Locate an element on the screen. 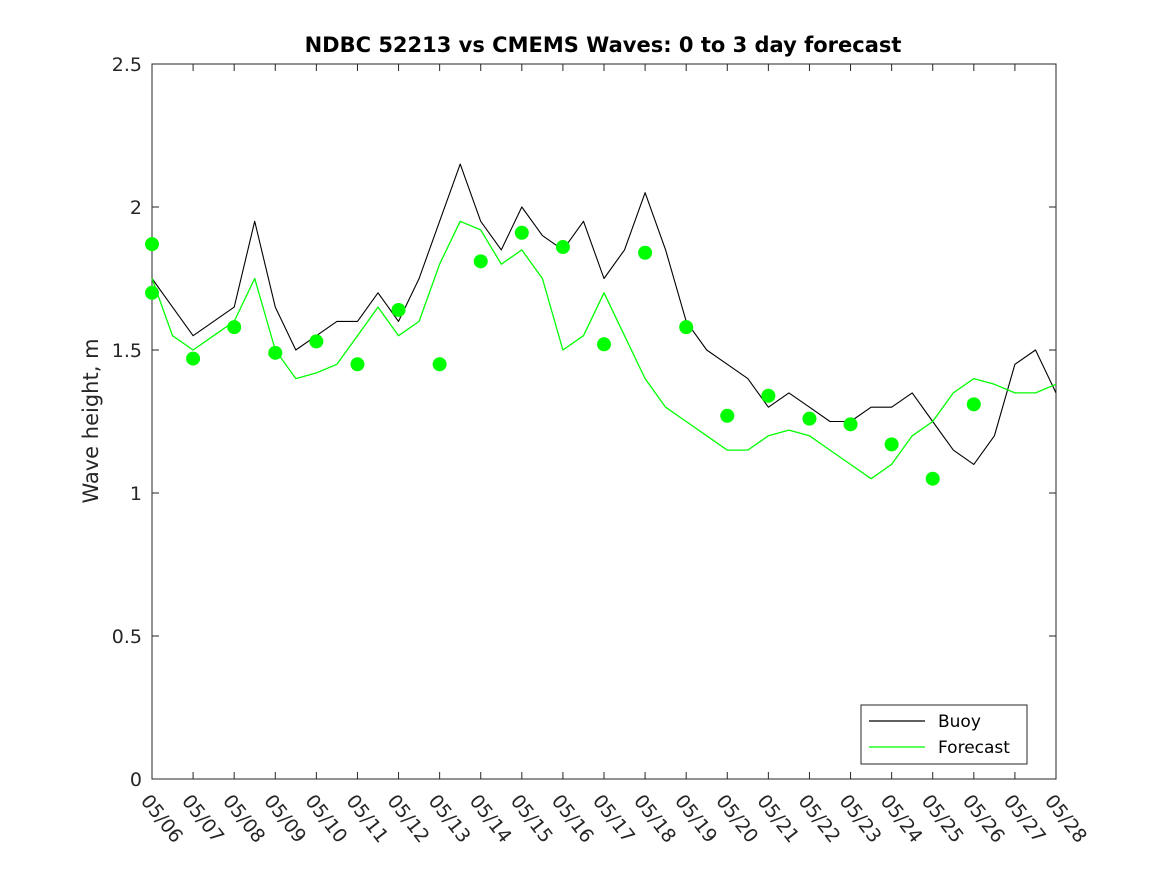 The width and height of the screenshot is (1167, 875). x-tick-label: 05/11 is located at coordinates (367, 819).